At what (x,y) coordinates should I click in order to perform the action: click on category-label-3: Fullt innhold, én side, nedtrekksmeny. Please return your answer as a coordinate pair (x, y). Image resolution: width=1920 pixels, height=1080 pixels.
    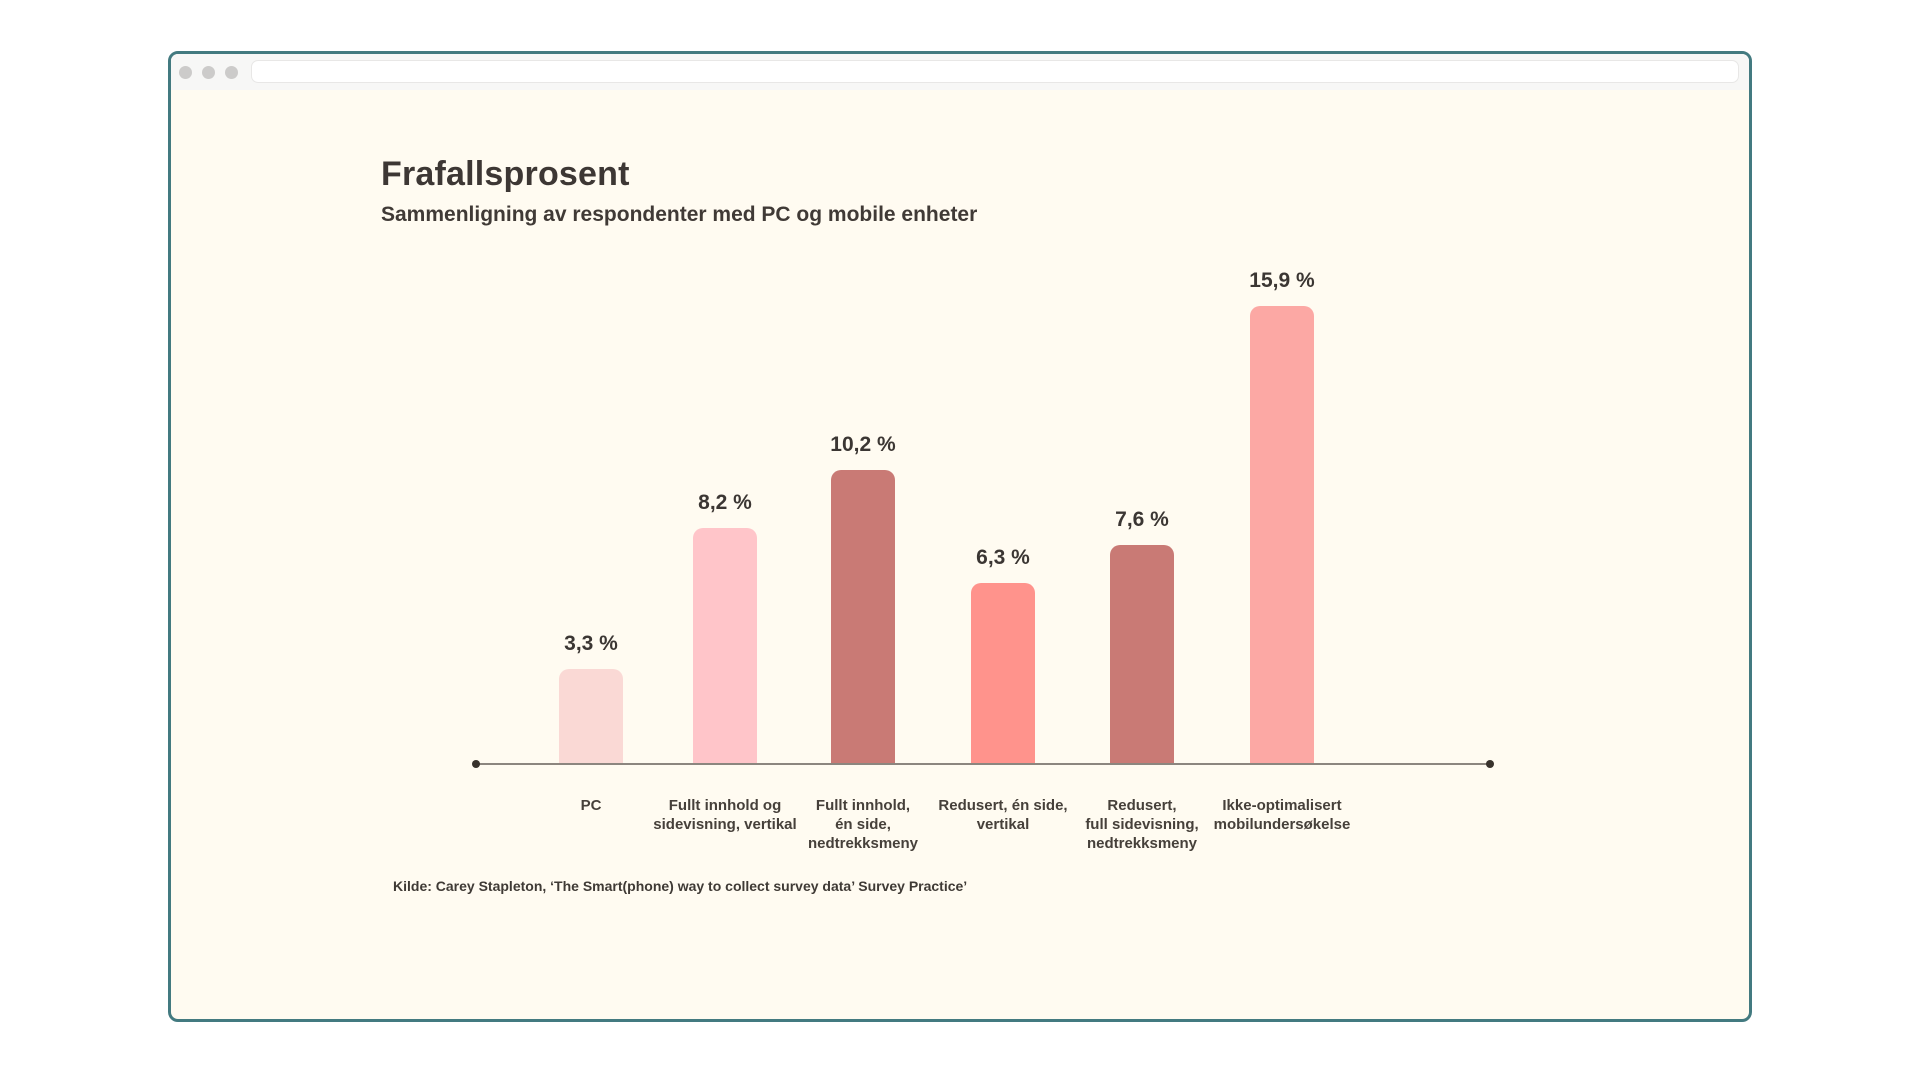
    Looking at the image, I should click on (863, 824).